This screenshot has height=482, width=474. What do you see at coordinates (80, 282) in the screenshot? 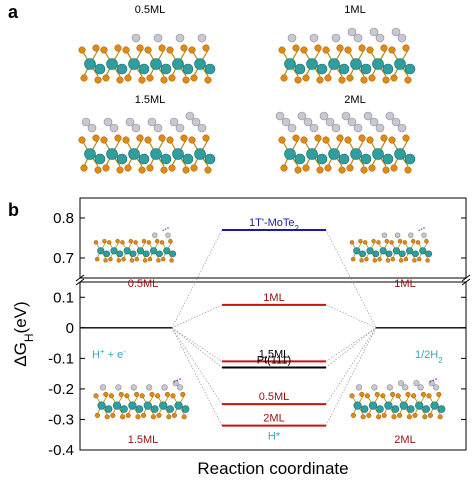
I see `axis-break-mark` at bounding box center [80, 282].